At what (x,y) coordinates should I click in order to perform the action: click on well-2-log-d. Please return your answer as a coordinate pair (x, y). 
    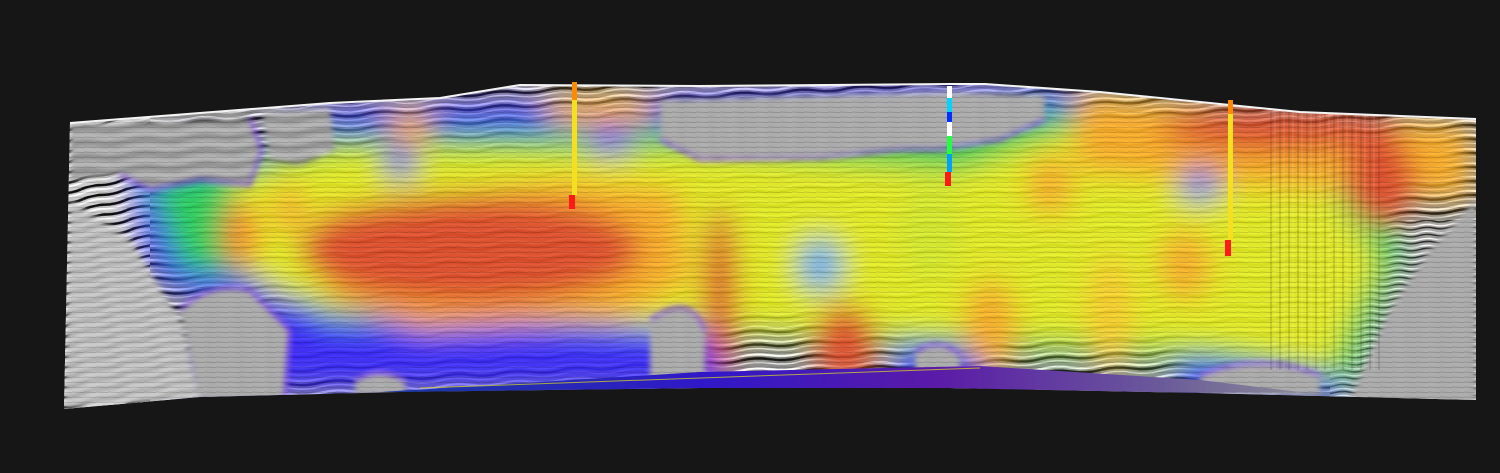
    Looking at the image, I should click on (949, 145).